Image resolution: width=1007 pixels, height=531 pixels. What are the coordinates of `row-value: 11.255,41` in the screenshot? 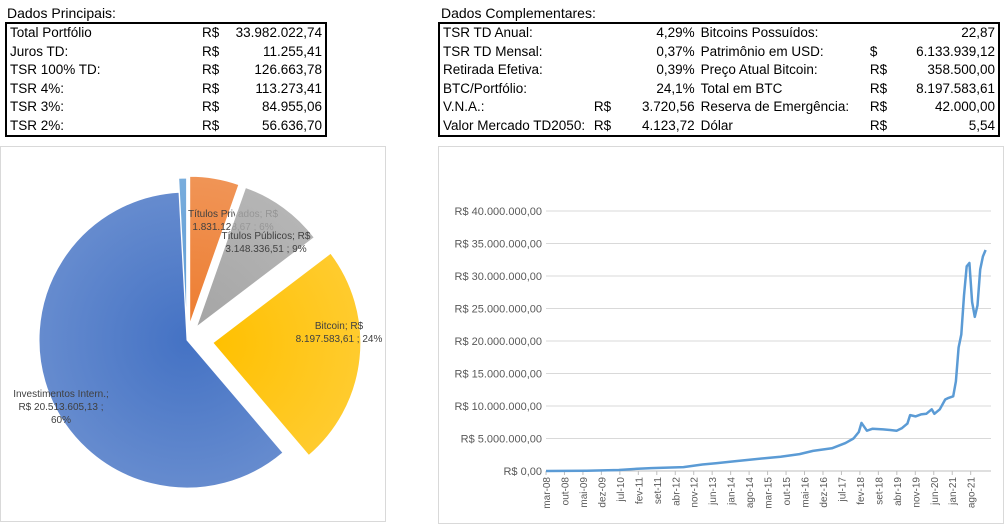 It's located at (292, 51).